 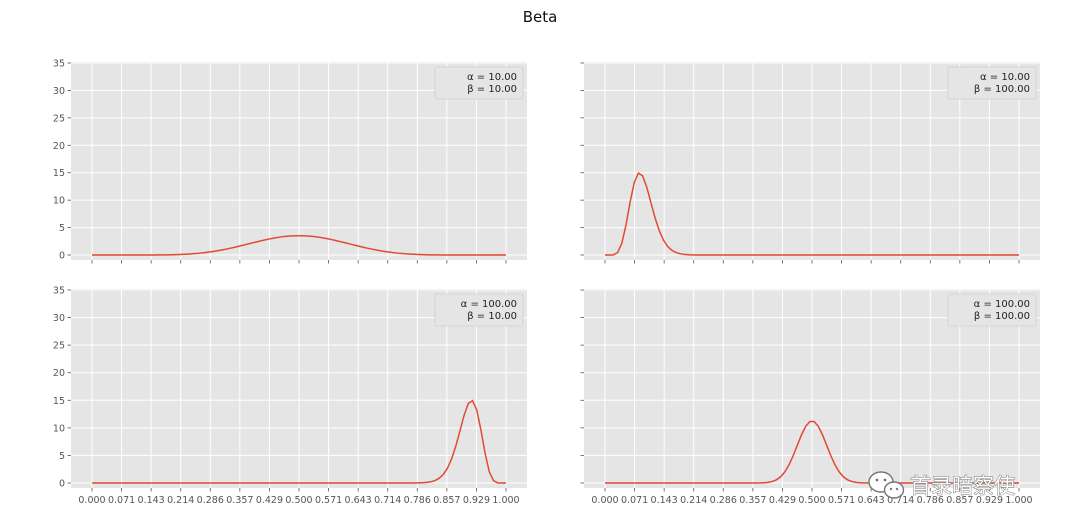 I want to click on watermark-text: 首录暗察使, so click(x=962, y=486).